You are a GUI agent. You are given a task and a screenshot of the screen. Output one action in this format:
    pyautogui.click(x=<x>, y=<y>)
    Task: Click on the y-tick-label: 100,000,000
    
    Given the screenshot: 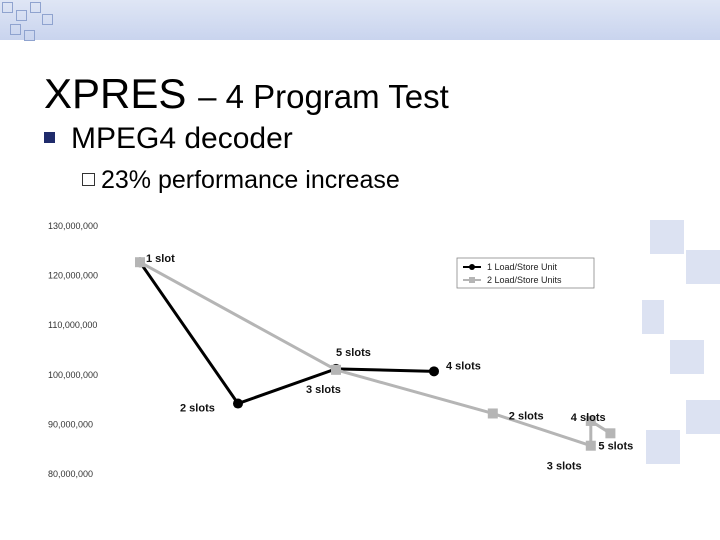 What is the action you would take?
    pyautogui.click(x=73, y=375)
    